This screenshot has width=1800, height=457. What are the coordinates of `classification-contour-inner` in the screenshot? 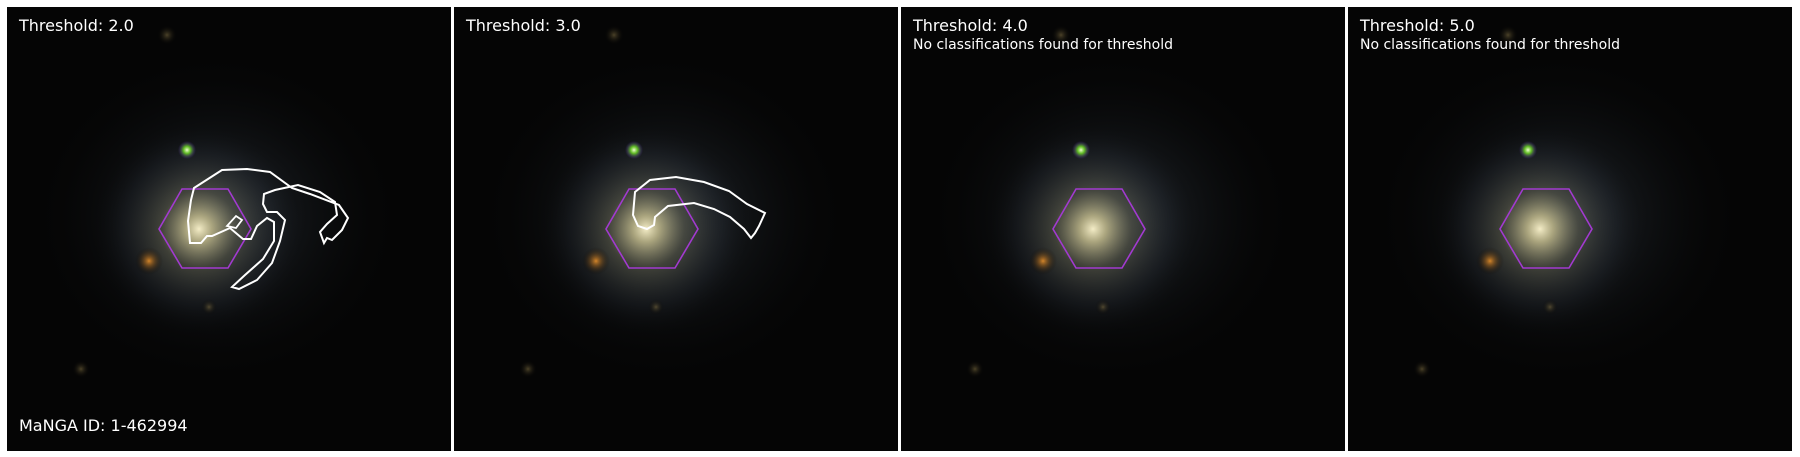 It's located at (234, 222).